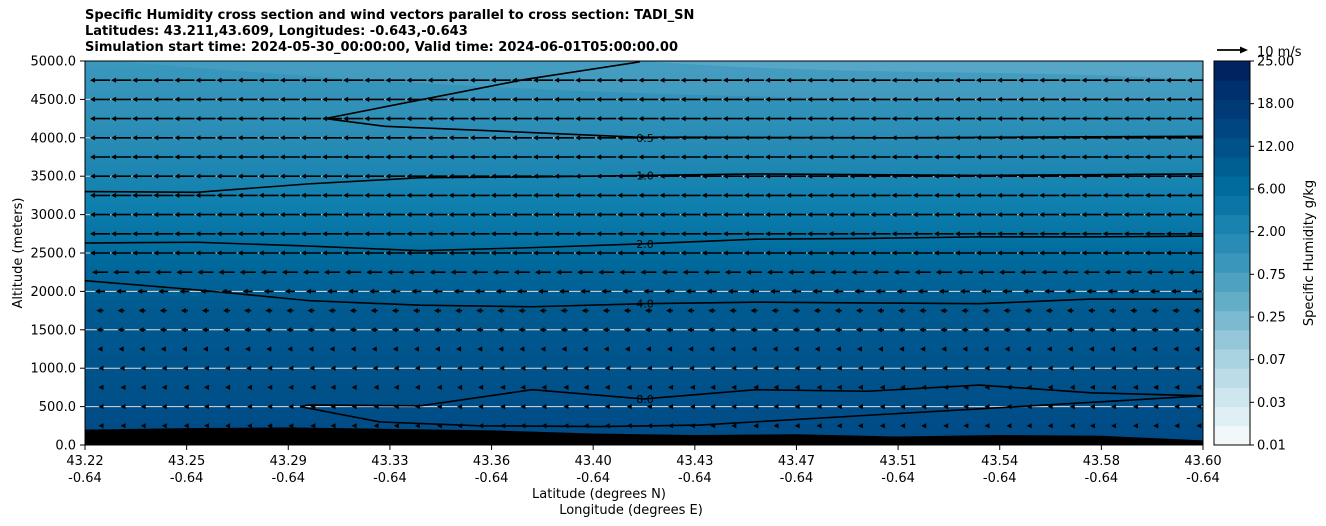 The image size is (1326, 526). I want to click on y-axis-label: Altitude (meters), so click(18, 253).